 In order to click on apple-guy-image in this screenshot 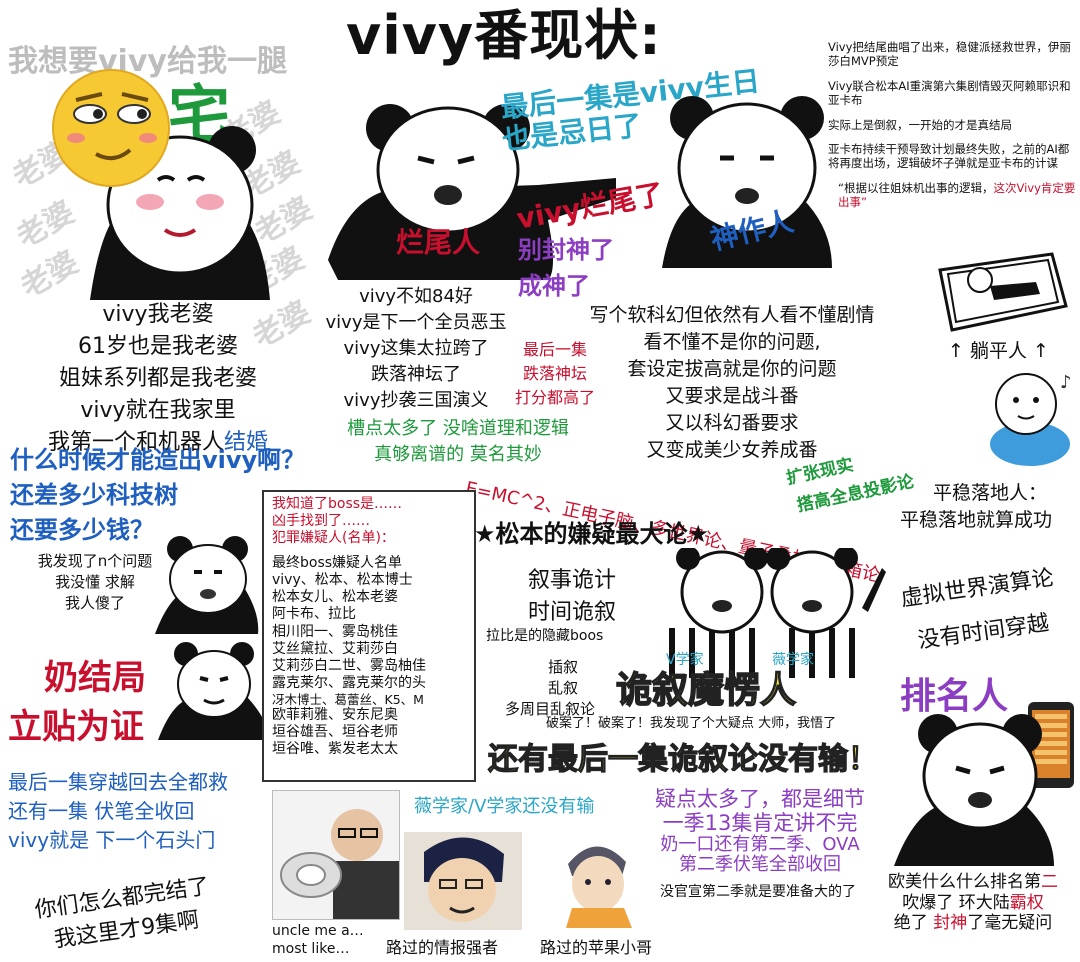, I will do `click(596, 882)`.